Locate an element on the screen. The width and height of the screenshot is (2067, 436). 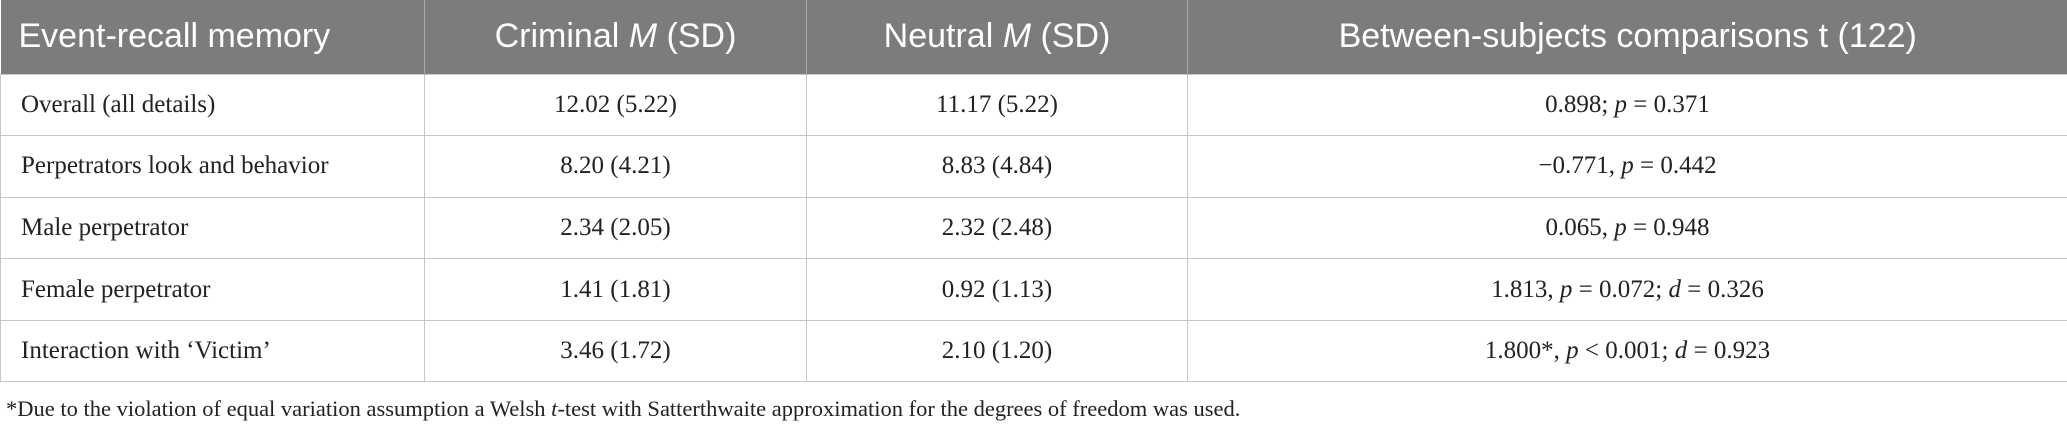
neutral-value: 0.92 (1.13) is located at coordinates (997, 289).